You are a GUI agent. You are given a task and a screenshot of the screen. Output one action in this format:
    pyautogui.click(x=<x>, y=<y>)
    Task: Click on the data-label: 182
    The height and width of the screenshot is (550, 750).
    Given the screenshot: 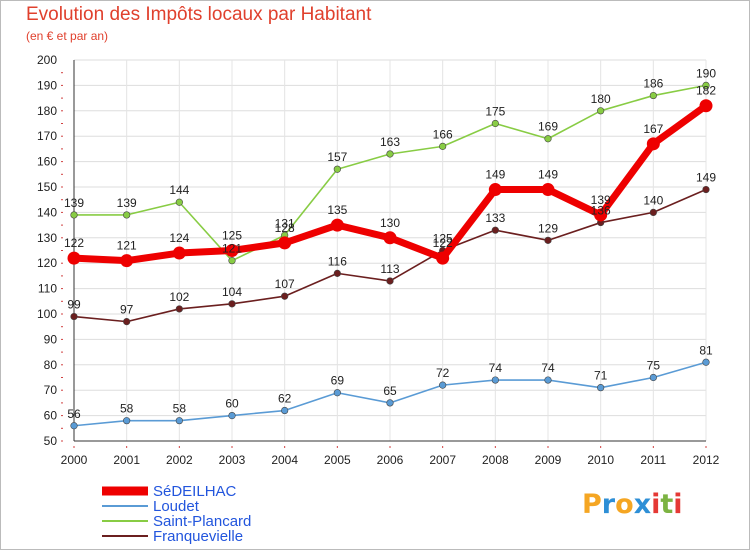 What is the action you would take?
    pyautogui.click(x=706, y=91)
    